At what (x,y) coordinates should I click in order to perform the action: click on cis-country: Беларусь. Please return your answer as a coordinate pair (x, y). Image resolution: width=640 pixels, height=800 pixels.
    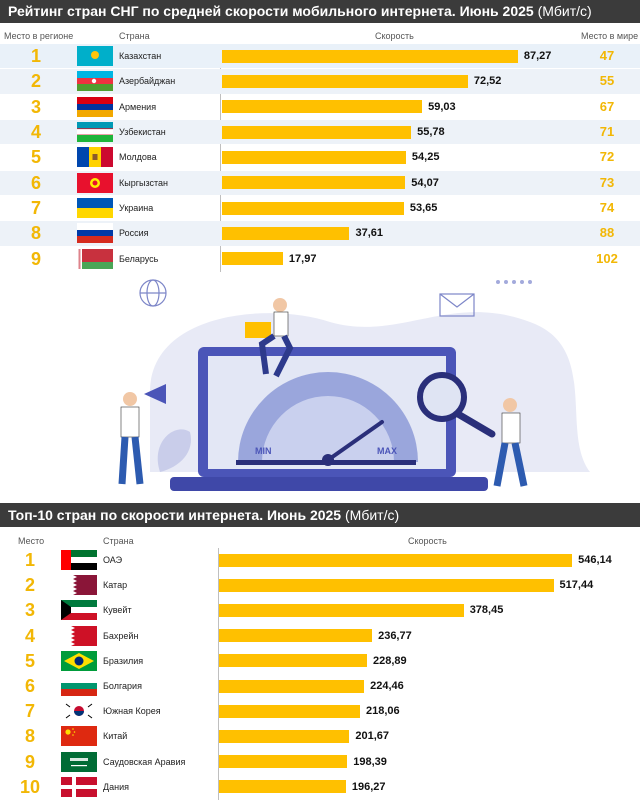
    Looking at the image, I should click on (139, 258).